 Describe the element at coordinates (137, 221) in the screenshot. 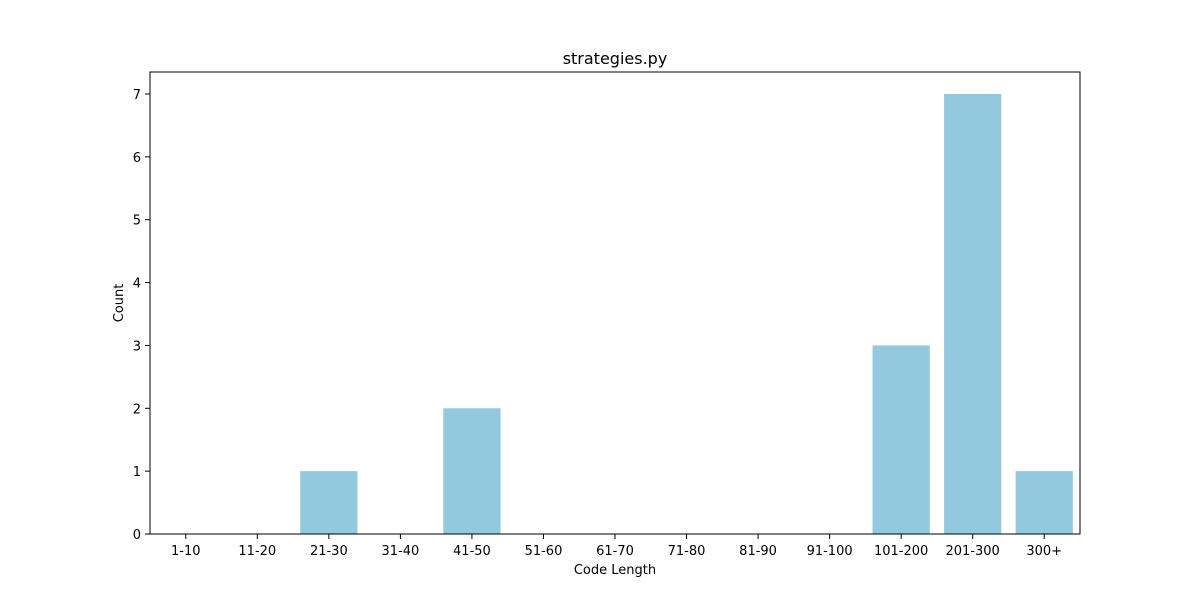

I see `y-tick-label: 5` at that location.